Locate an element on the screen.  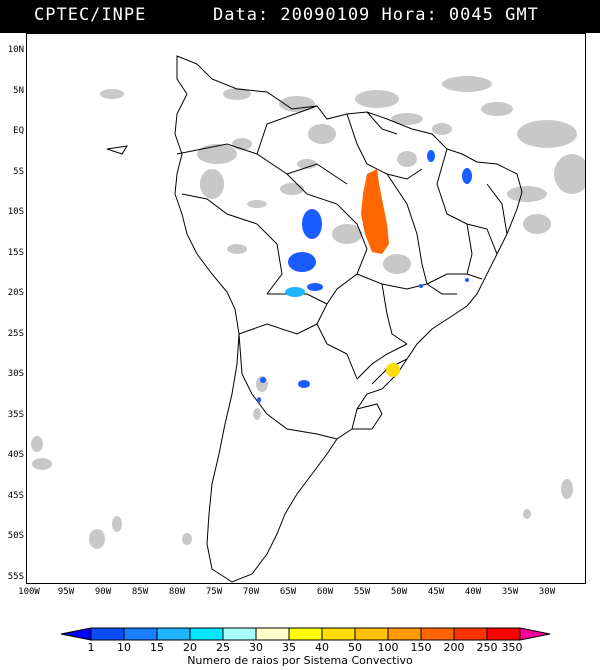
lon-label: 80W is located at coordinates (177, 592).